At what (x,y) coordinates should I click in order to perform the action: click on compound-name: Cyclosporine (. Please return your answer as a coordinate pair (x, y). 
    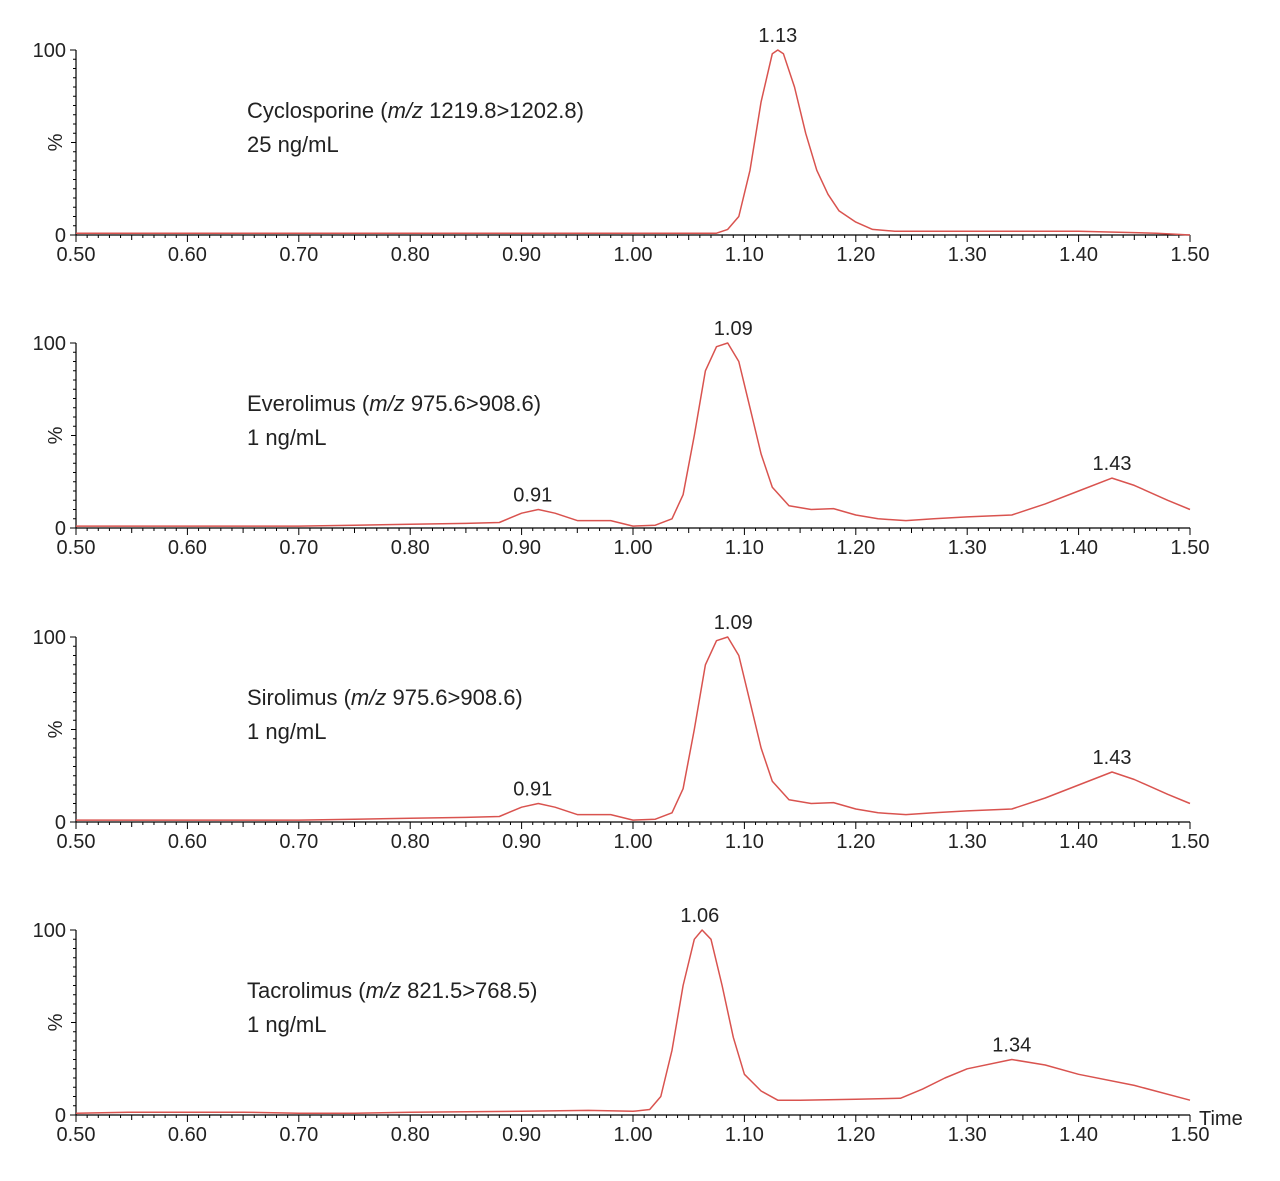
    Looking at the image, I should click on (317, 110).